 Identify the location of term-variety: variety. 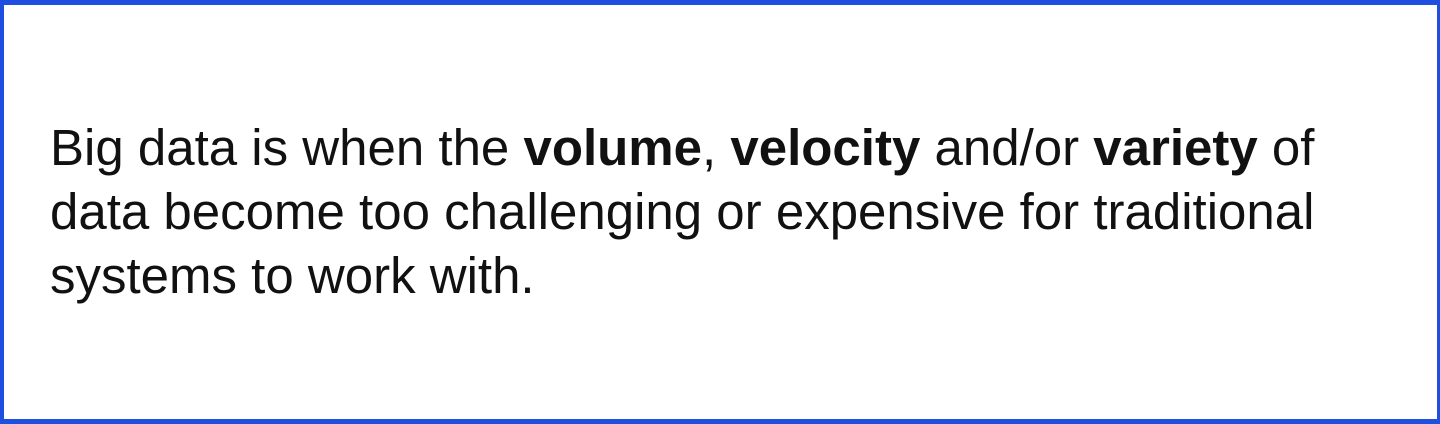
(1175, 147).